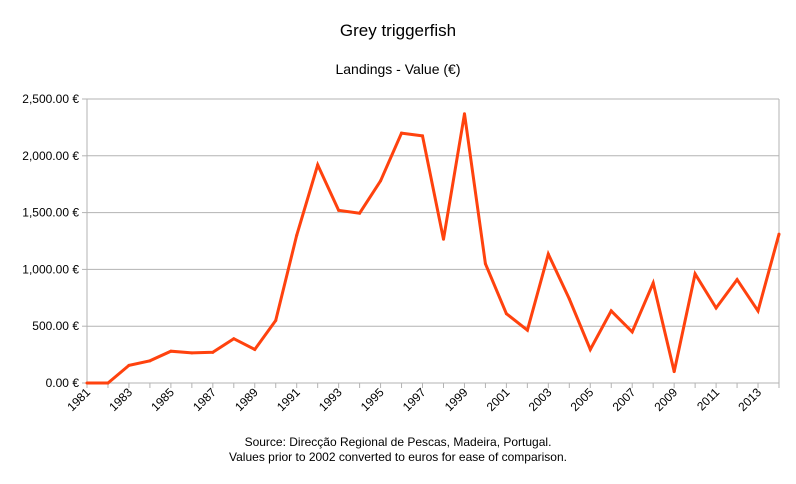 This screenshot has width=796, height=484. Describe the element at coordinates (398, 69) in the screenshot. I see `chart-subtitle: Landings - Value (€)` at that location.